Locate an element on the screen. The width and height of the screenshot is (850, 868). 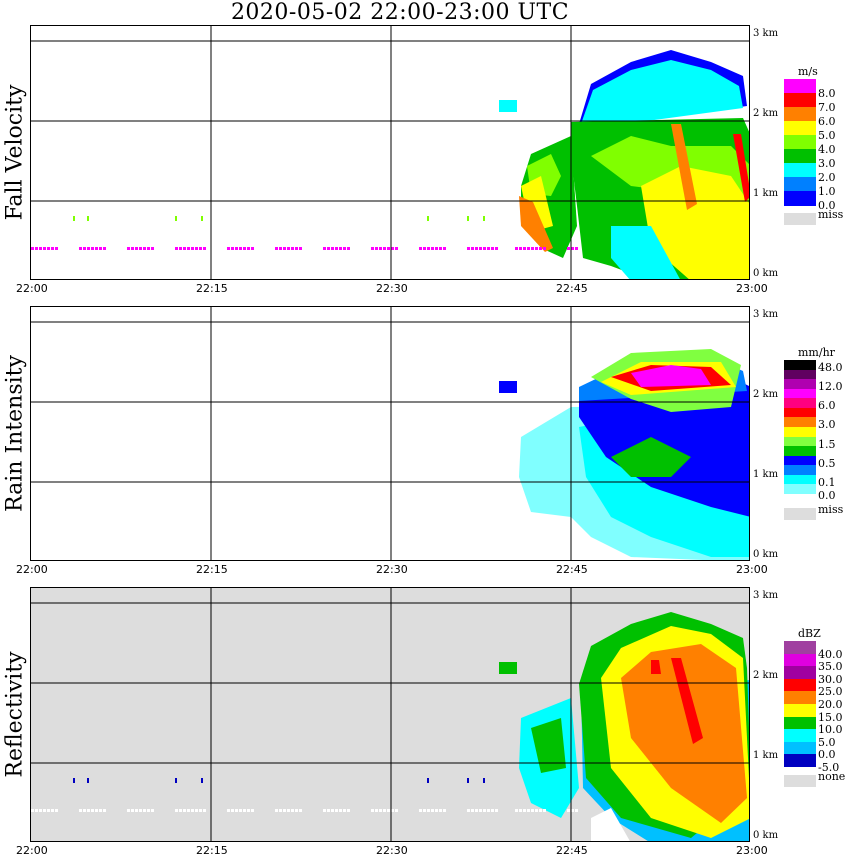
colorbar-unit: mm/hr is located at coordinates (816, 352).